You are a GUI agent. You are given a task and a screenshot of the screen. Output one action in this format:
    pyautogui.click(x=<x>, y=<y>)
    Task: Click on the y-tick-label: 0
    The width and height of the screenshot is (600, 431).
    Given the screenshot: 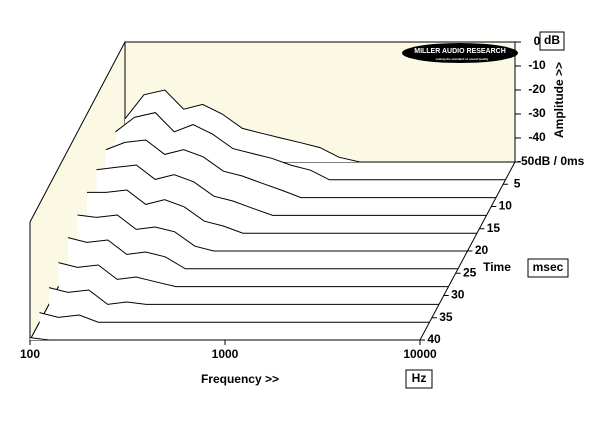 What is the action you would take?
    pyautogui.click(x=537, y=41)
    